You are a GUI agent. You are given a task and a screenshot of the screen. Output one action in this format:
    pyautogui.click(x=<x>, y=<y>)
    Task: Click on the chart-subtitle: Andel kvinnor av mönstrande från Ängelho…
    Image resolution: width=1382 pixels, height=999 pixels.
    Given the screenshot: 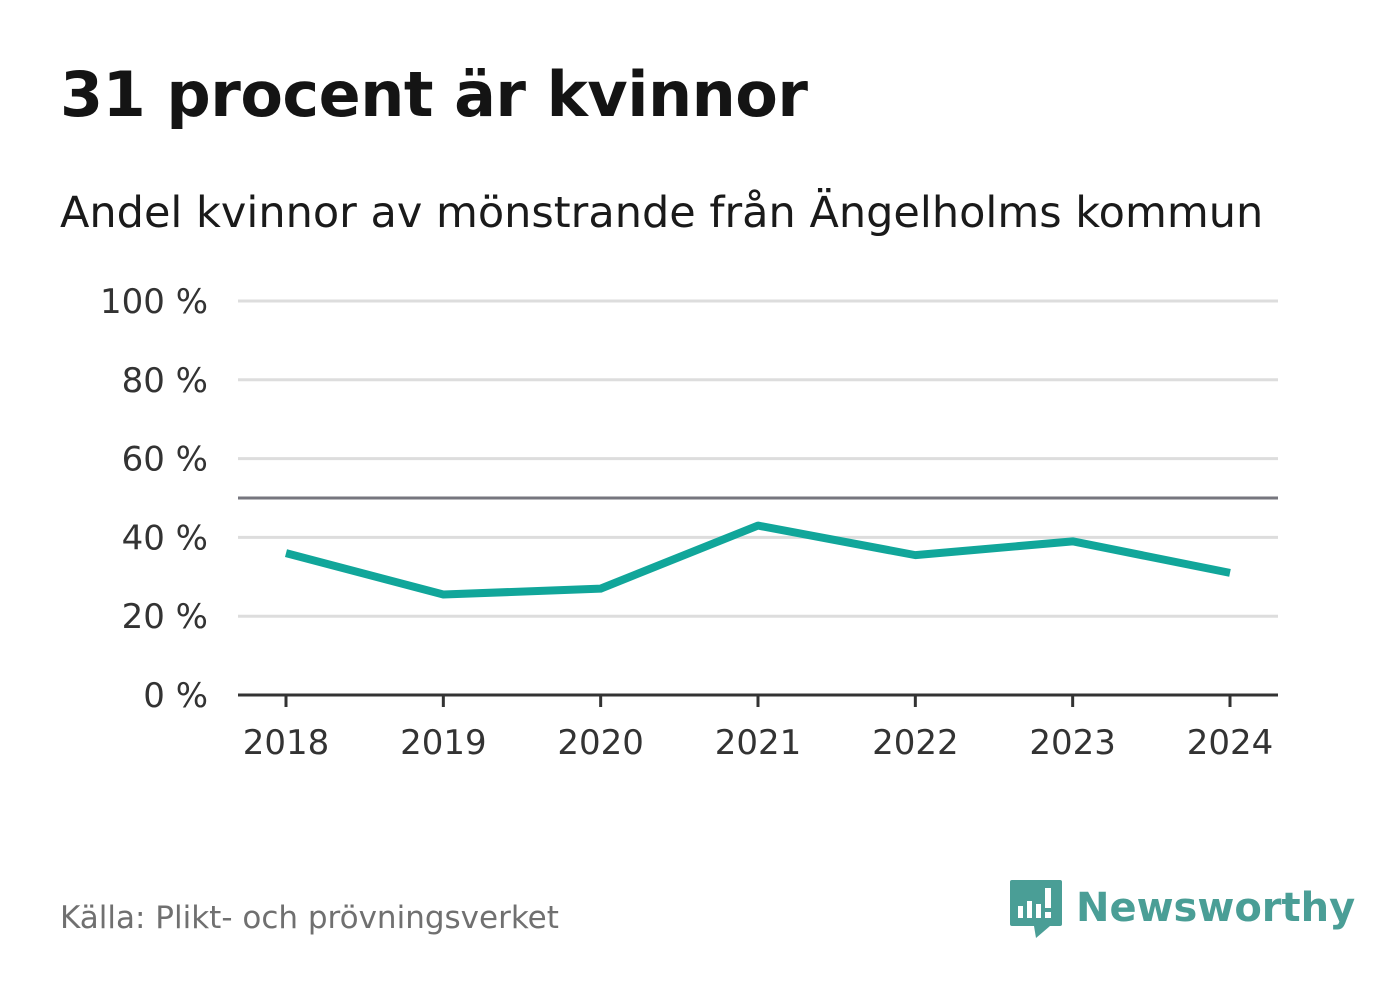 What is the action you would take?
    pyautogui.click(x=662, y=213)
    